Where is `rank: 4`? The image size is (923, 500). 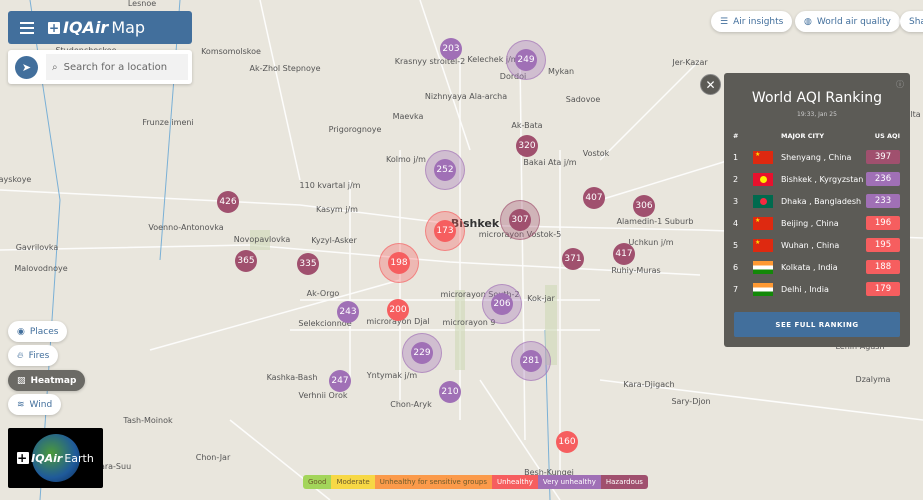 rank: 4 is located at coordinates (736, 223).